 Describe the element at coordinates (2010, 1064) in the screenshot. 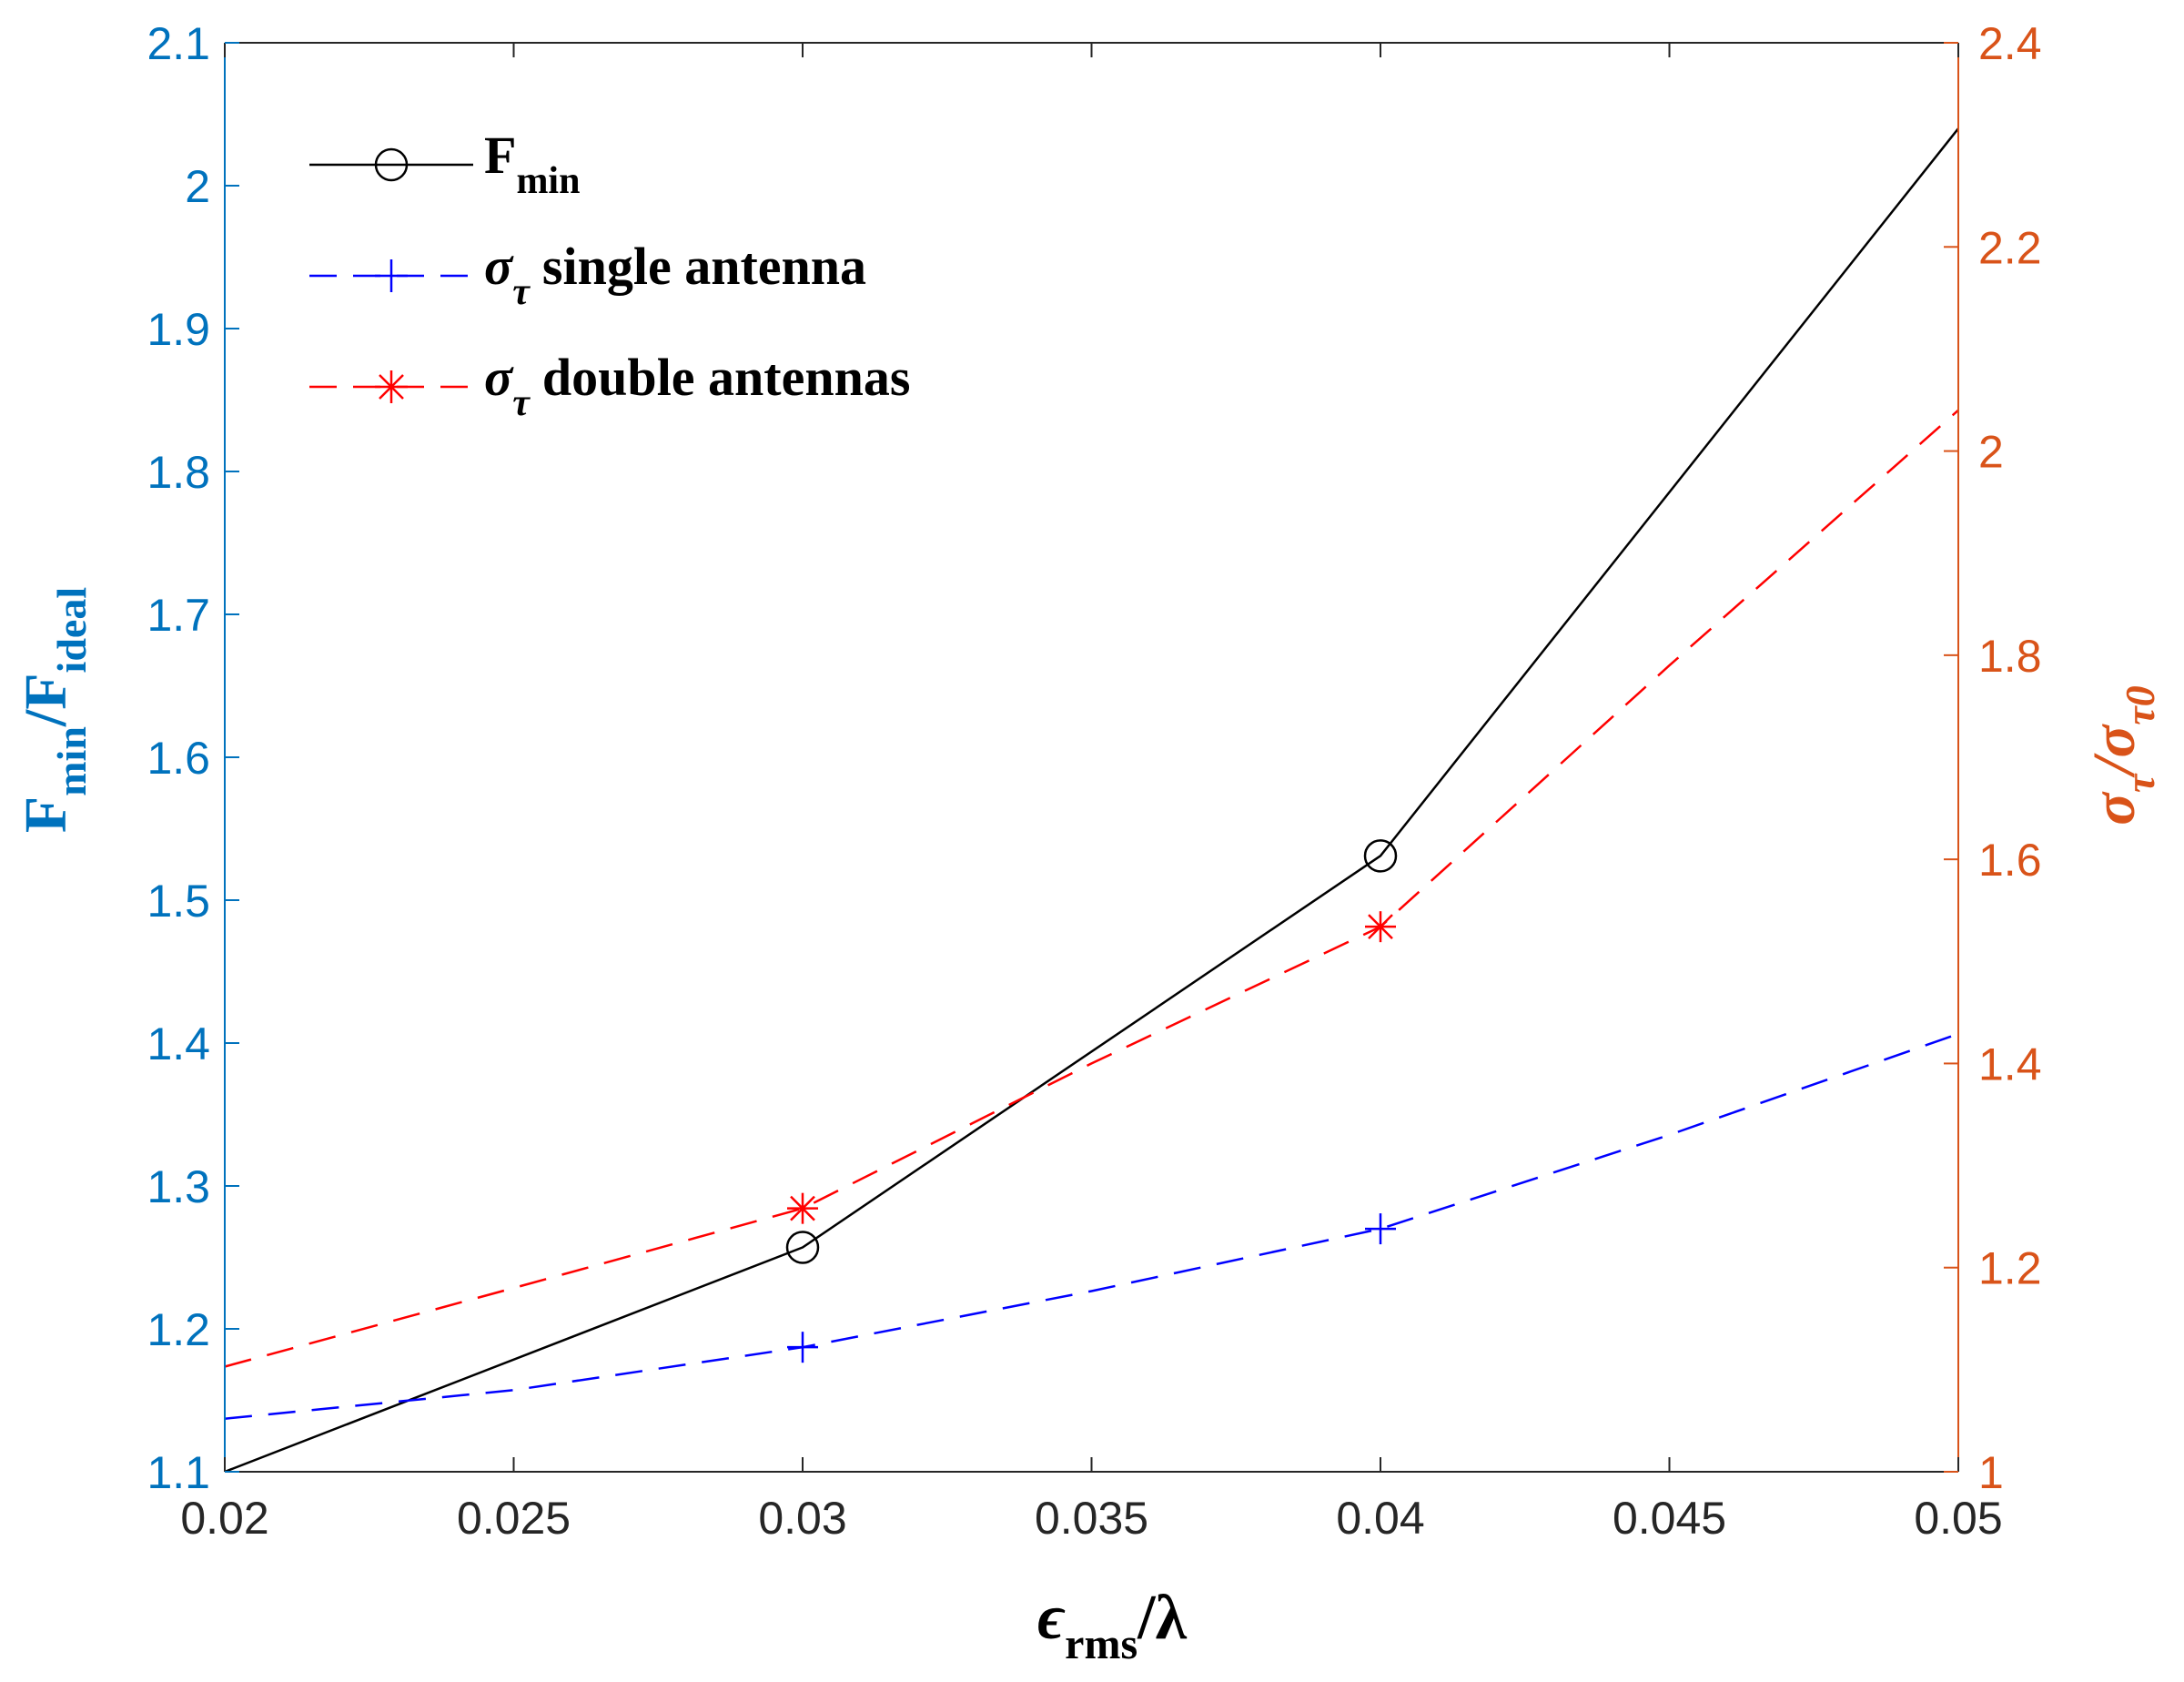

I see `y-right-tick-label: 1.4` at that location.